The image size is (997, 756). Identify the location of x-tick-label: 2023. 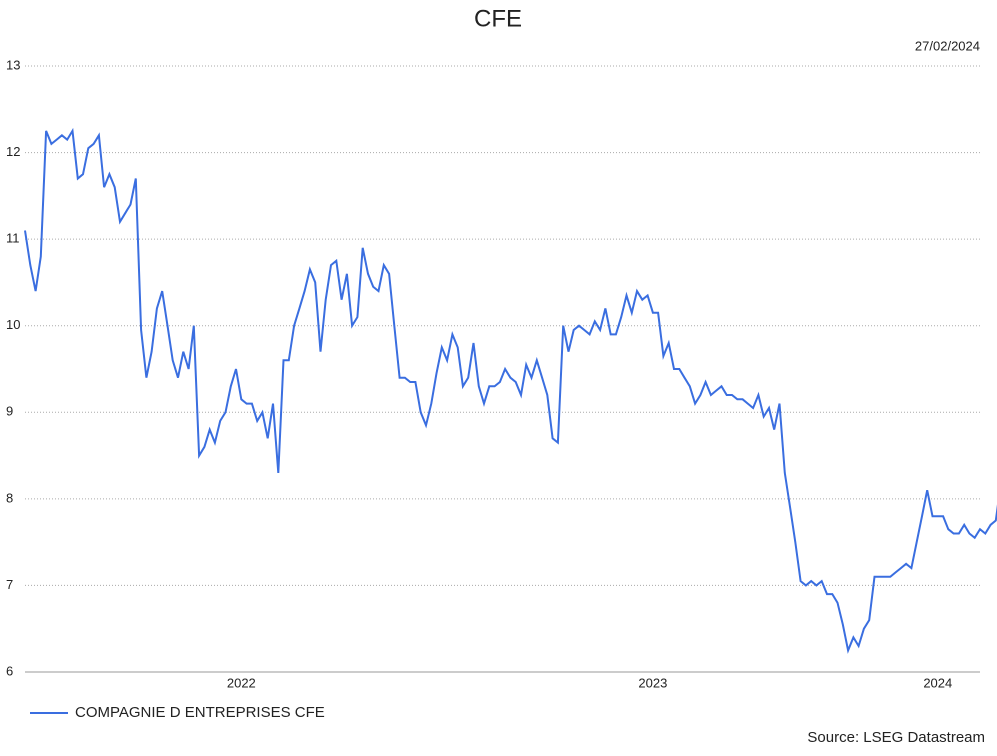
(652, 682).